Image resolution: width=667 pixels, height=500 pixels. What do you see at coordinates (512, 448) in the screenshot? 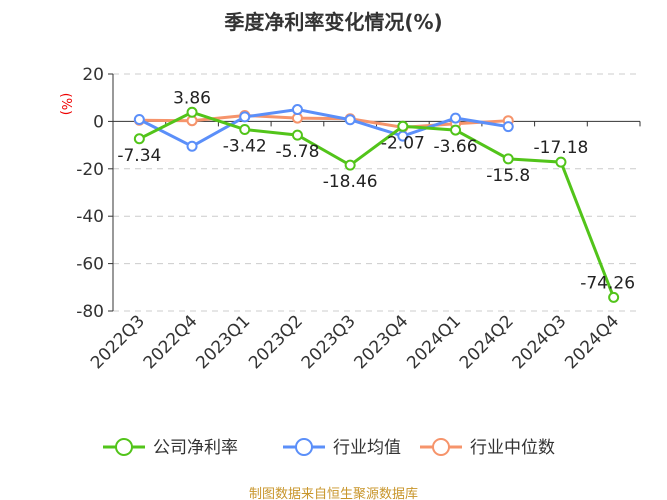
I see `legend-label: 行业中位数` at bounding box center [512, 448].